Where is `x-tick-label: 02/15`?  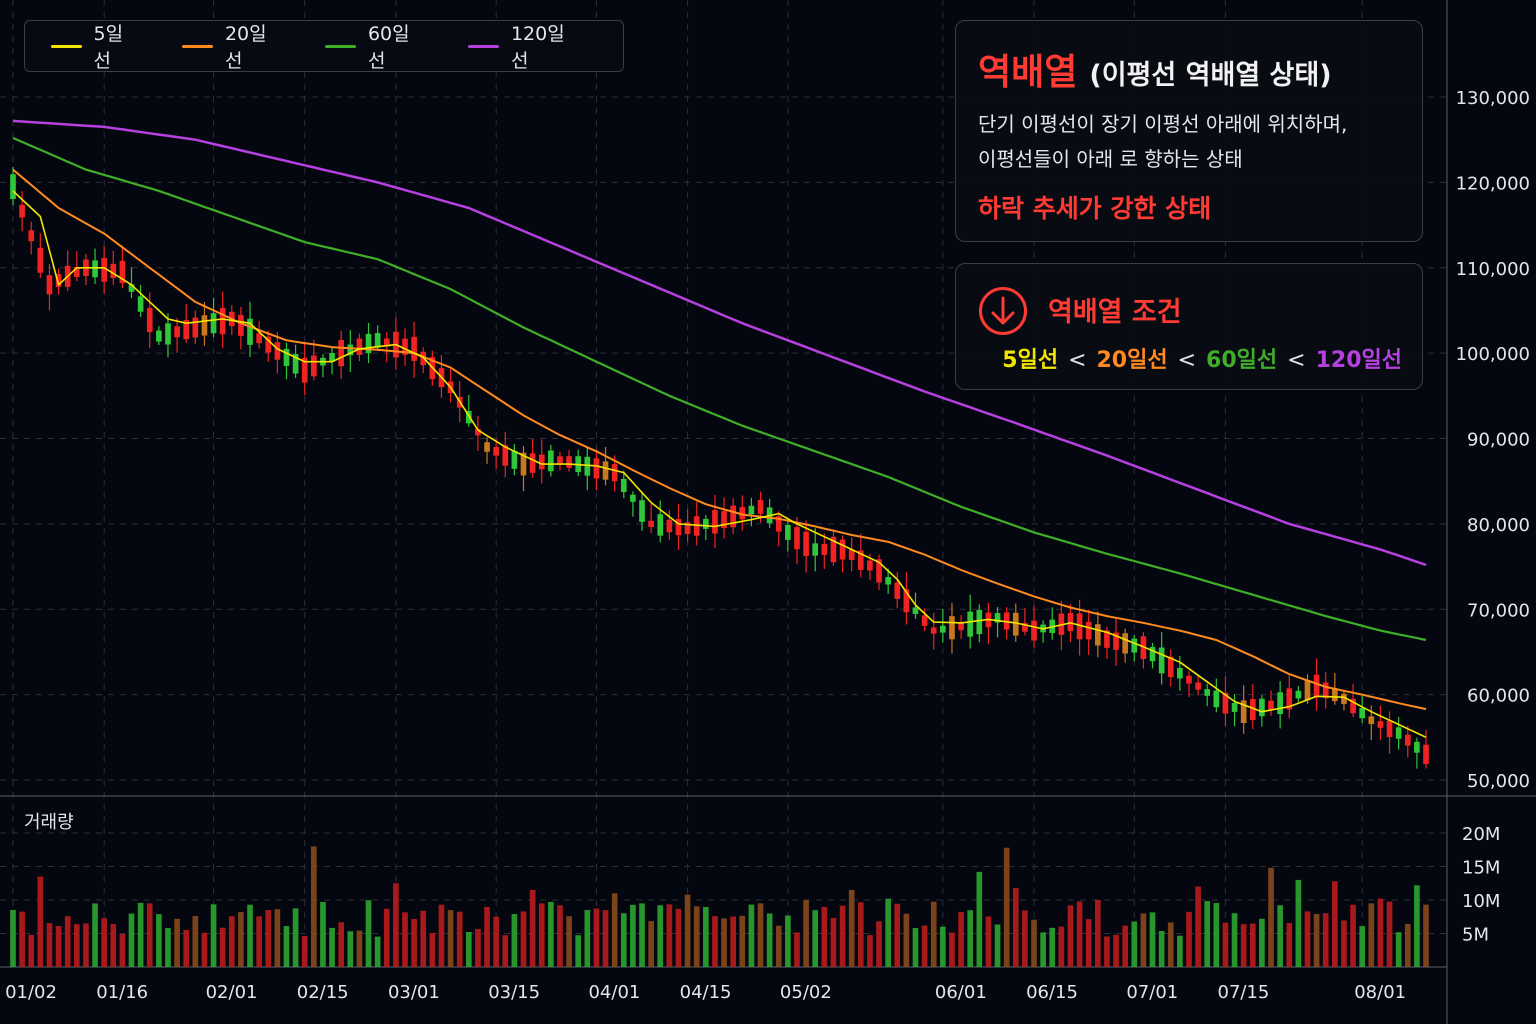
x-tick-label: 02/15 is located at coordinates (323, 992).